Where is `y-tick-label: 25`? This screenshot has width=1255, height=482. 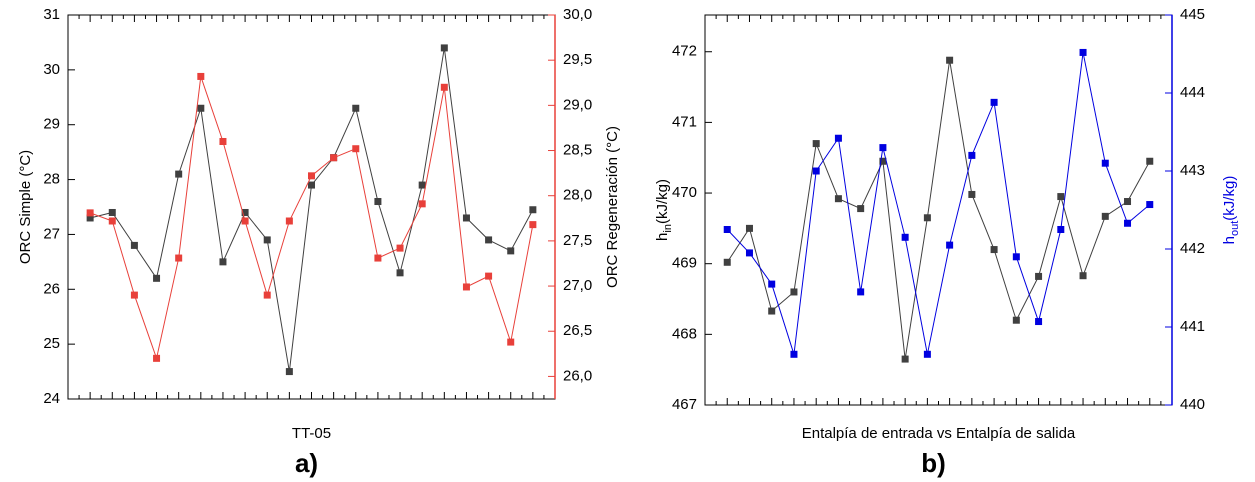
y-tick-label: 25 is located at coordinates (51, 343).